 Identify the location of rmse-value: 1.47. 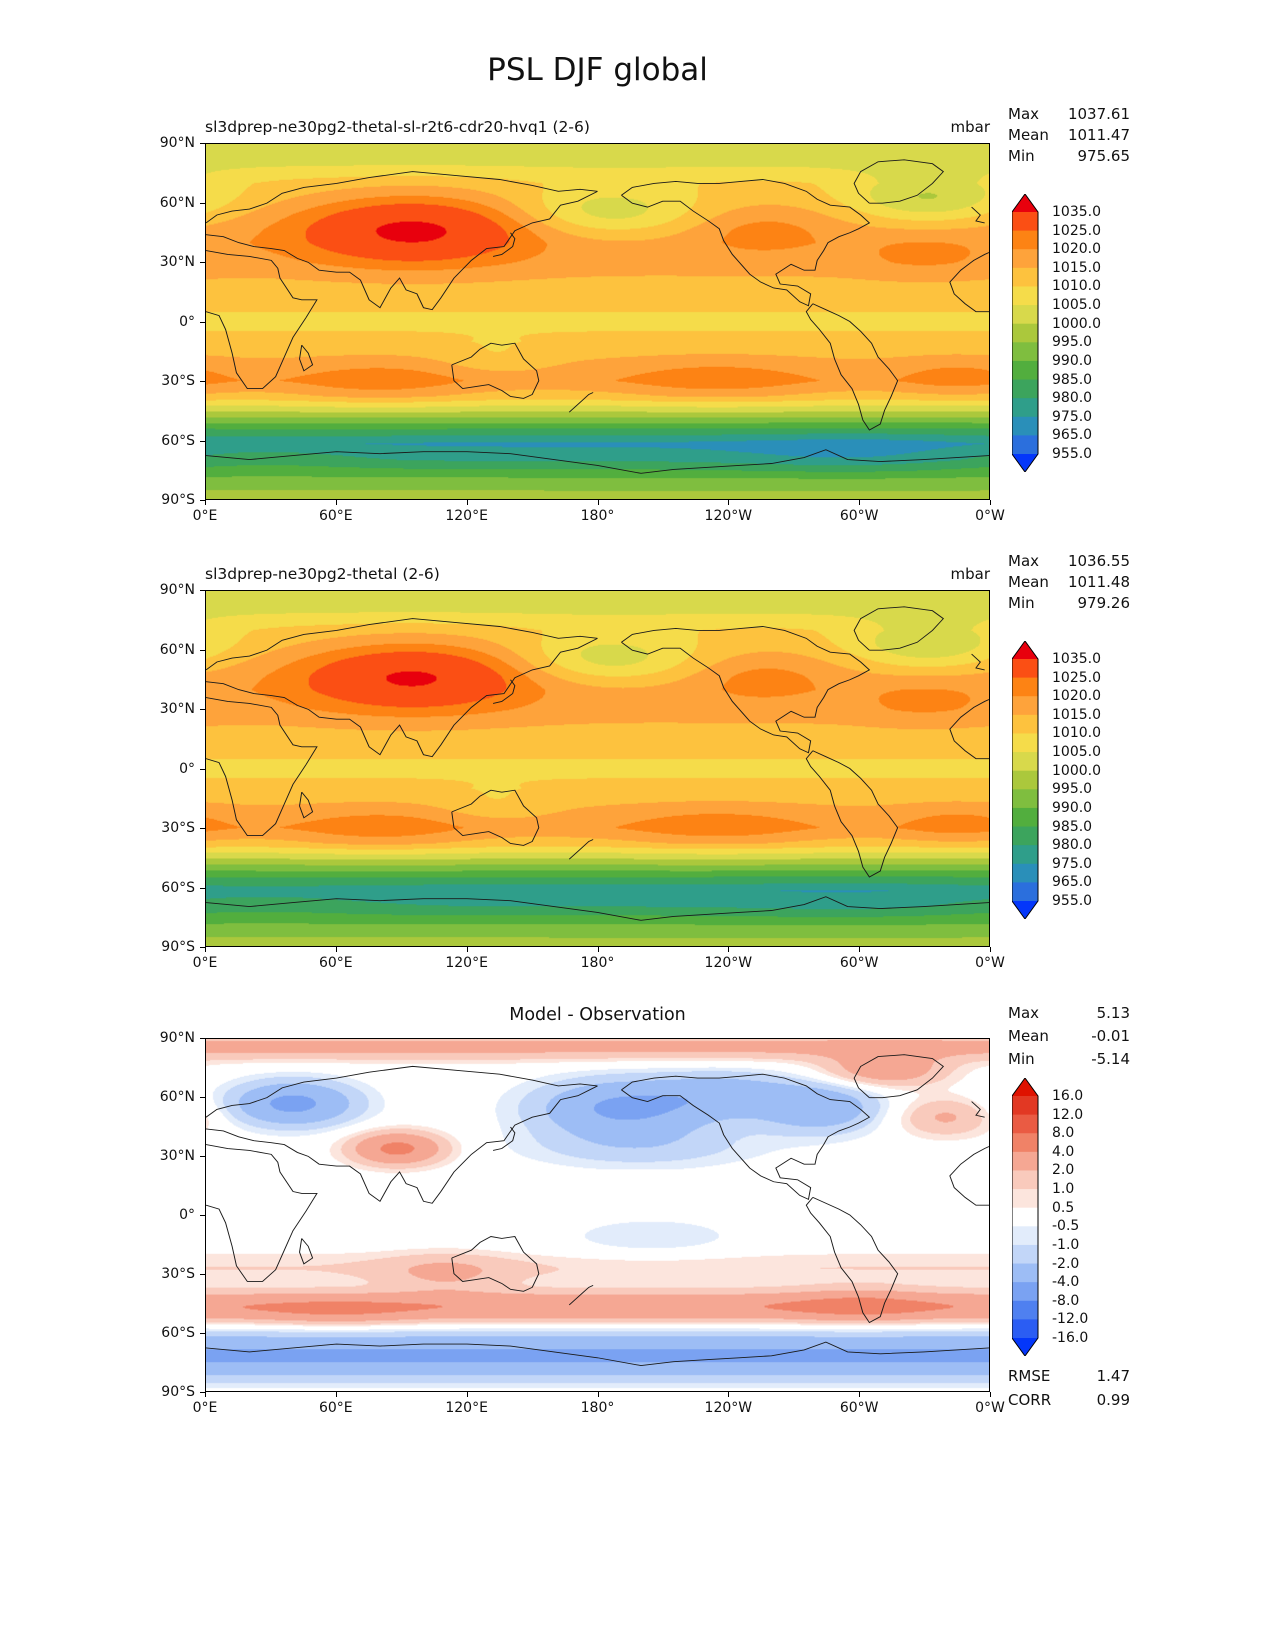
(1113, 1376).